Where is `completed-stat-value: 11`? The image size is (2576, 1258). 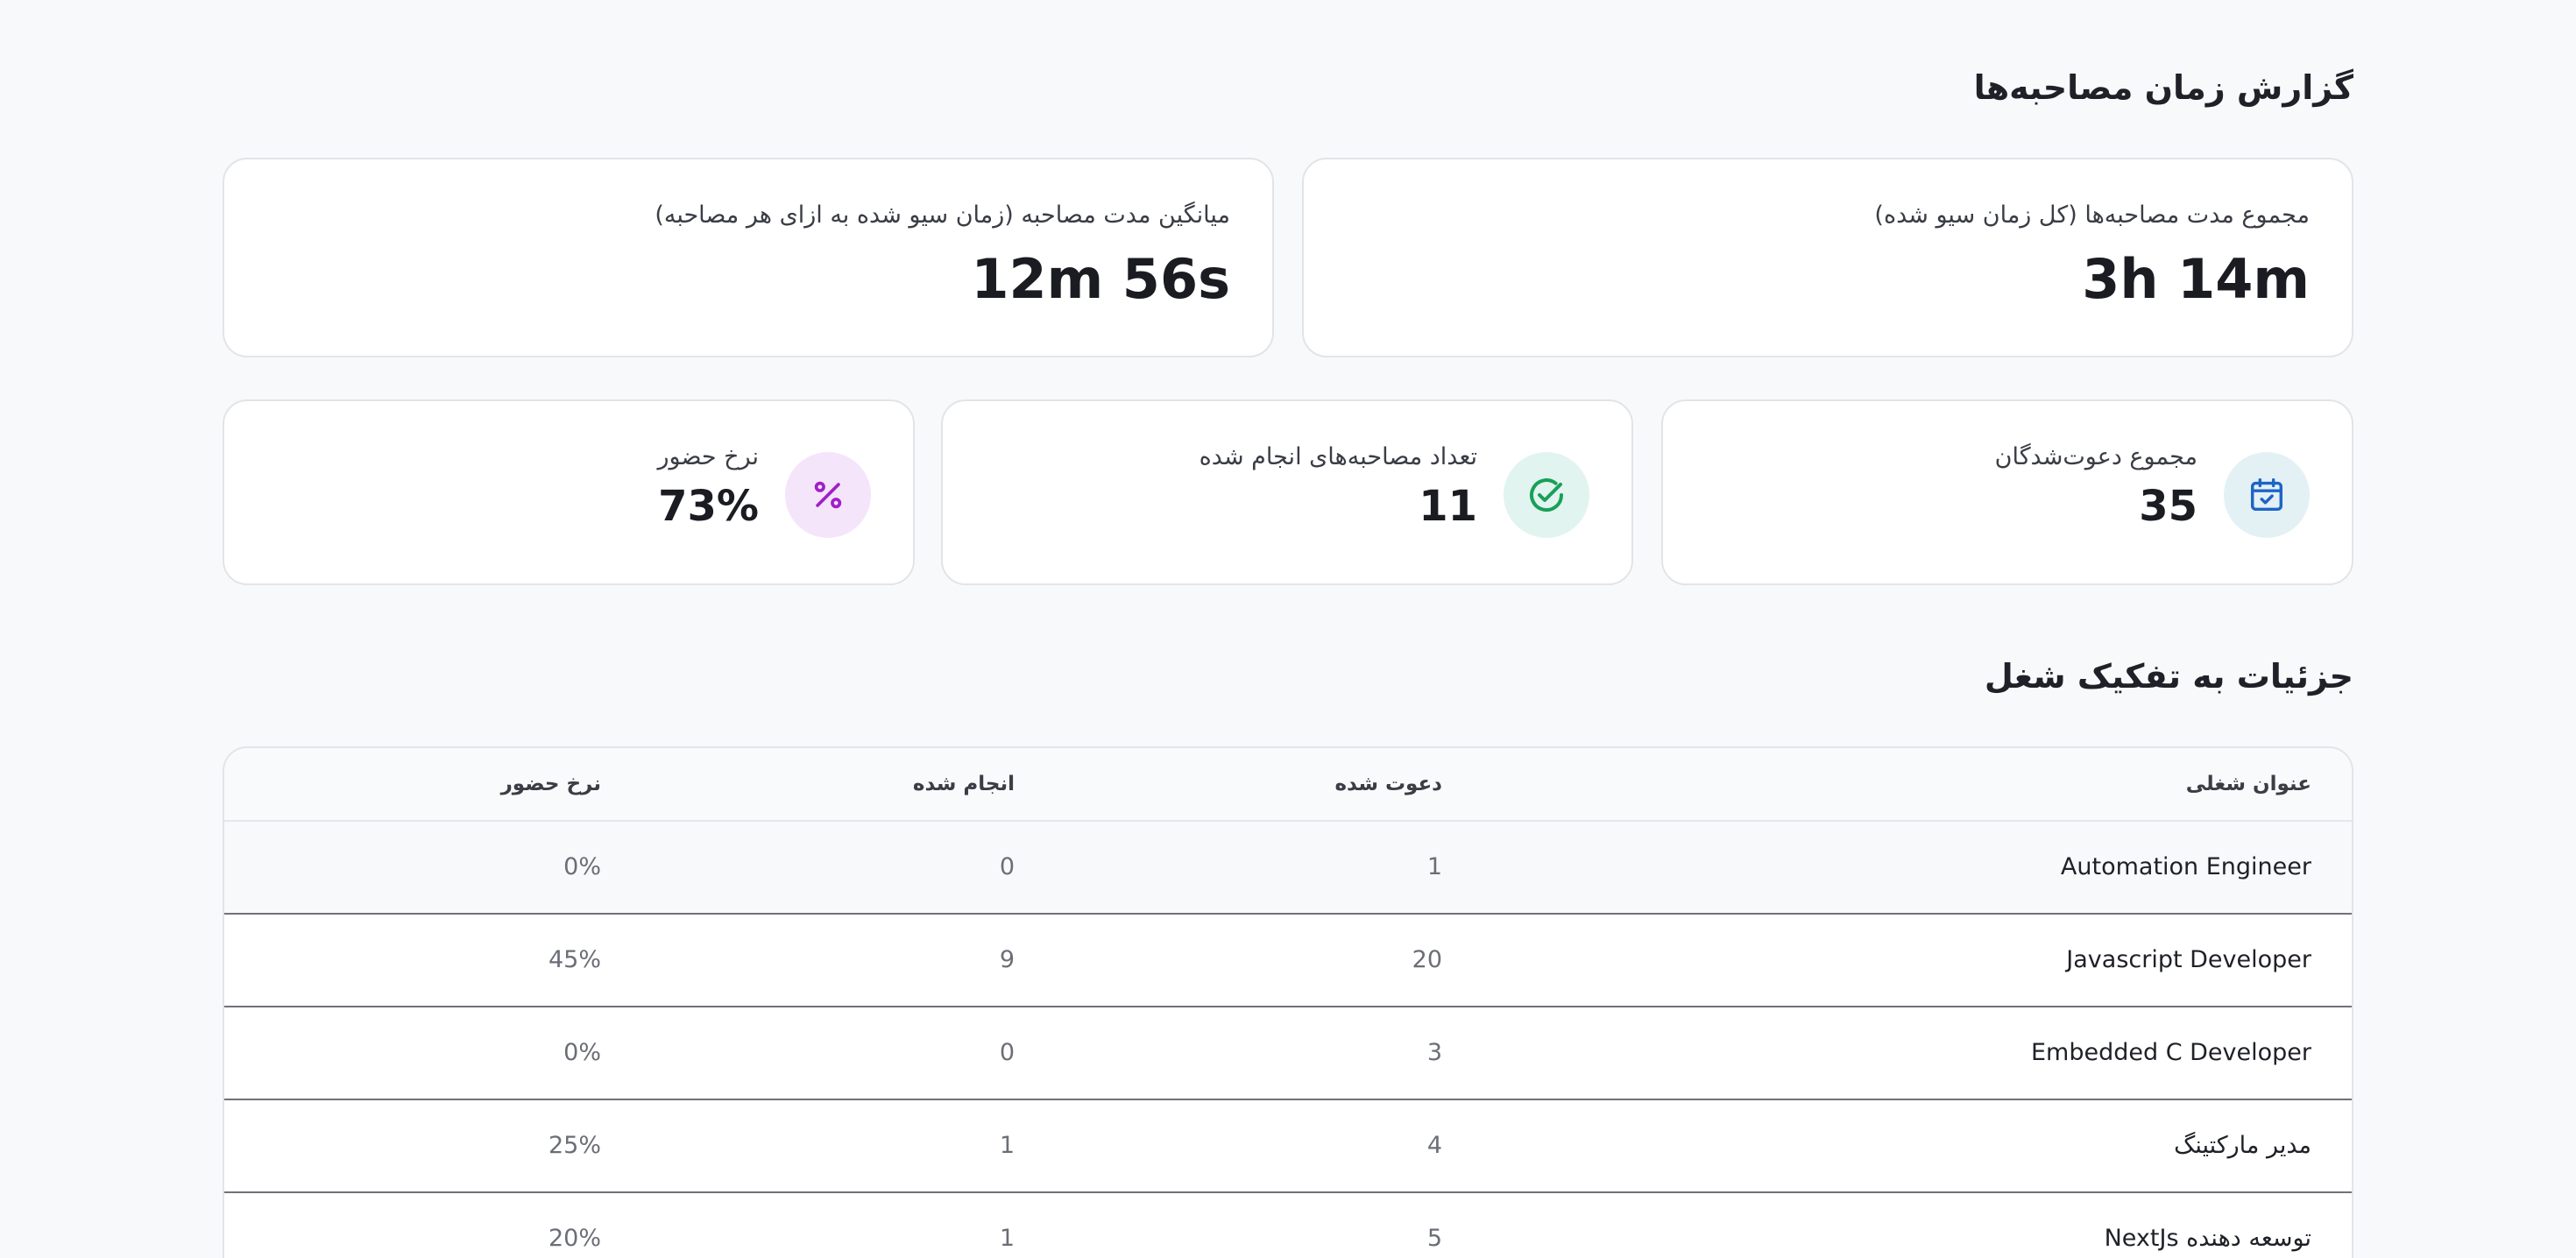
completed-stat-value: 11 is located at coordinates (1448, 506).